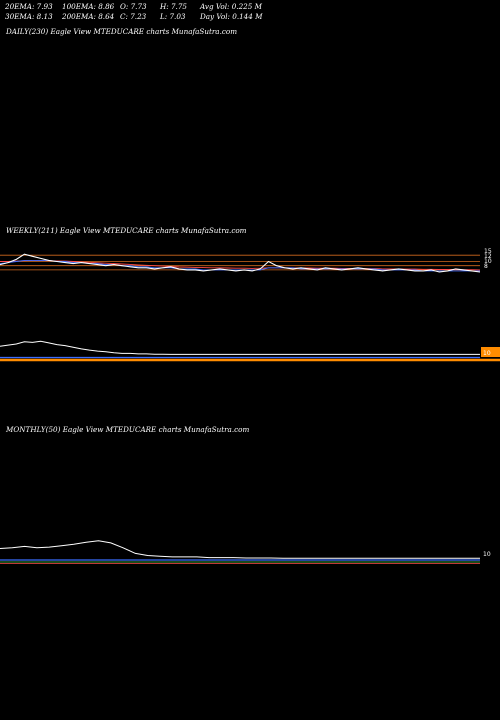 This screenshot has width=500, height=720. I want to click on weekly-volume-marker, so click(490, 352).